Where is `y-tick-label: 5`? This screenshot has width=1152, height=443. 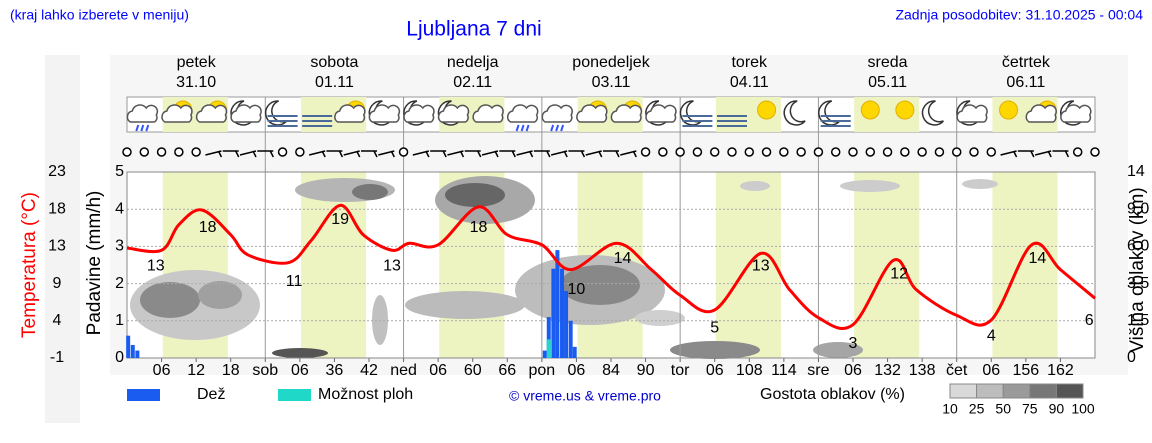
y-tick-label: 5 is located at coordinates (119, 171).